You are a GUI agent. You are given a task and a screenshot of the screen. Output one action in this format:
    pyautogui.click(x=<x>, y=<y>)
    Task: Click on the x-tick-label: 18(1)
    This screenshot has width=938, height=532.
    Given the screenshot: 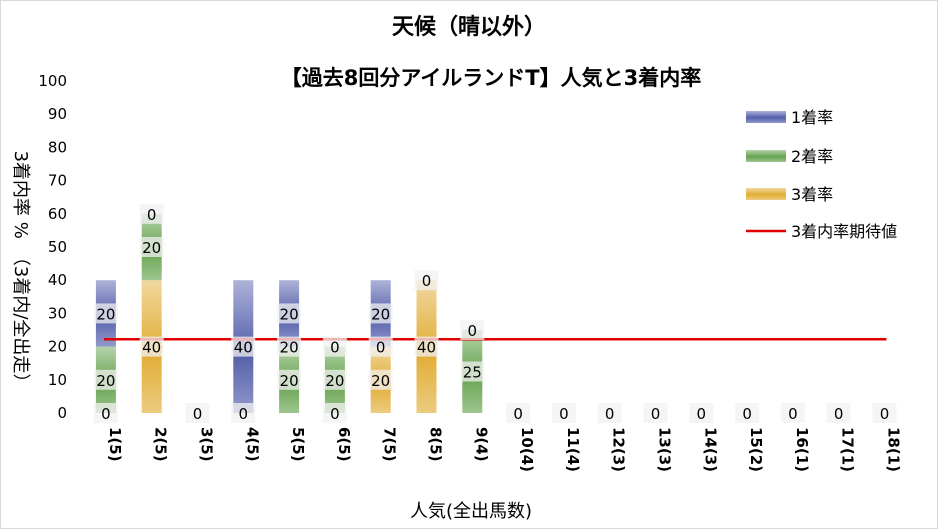 What is the action you would take?
    pyautogui.click(x=894, y=449)
    